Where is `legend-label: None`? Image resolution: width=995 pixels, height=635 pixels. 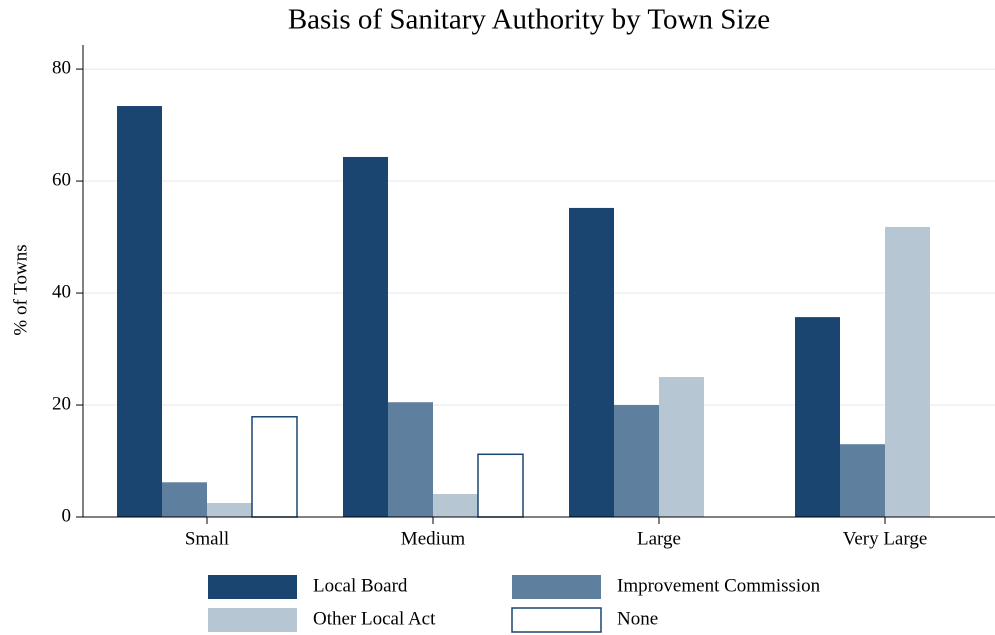
legend-label: None is located at coordinates (637, 618).